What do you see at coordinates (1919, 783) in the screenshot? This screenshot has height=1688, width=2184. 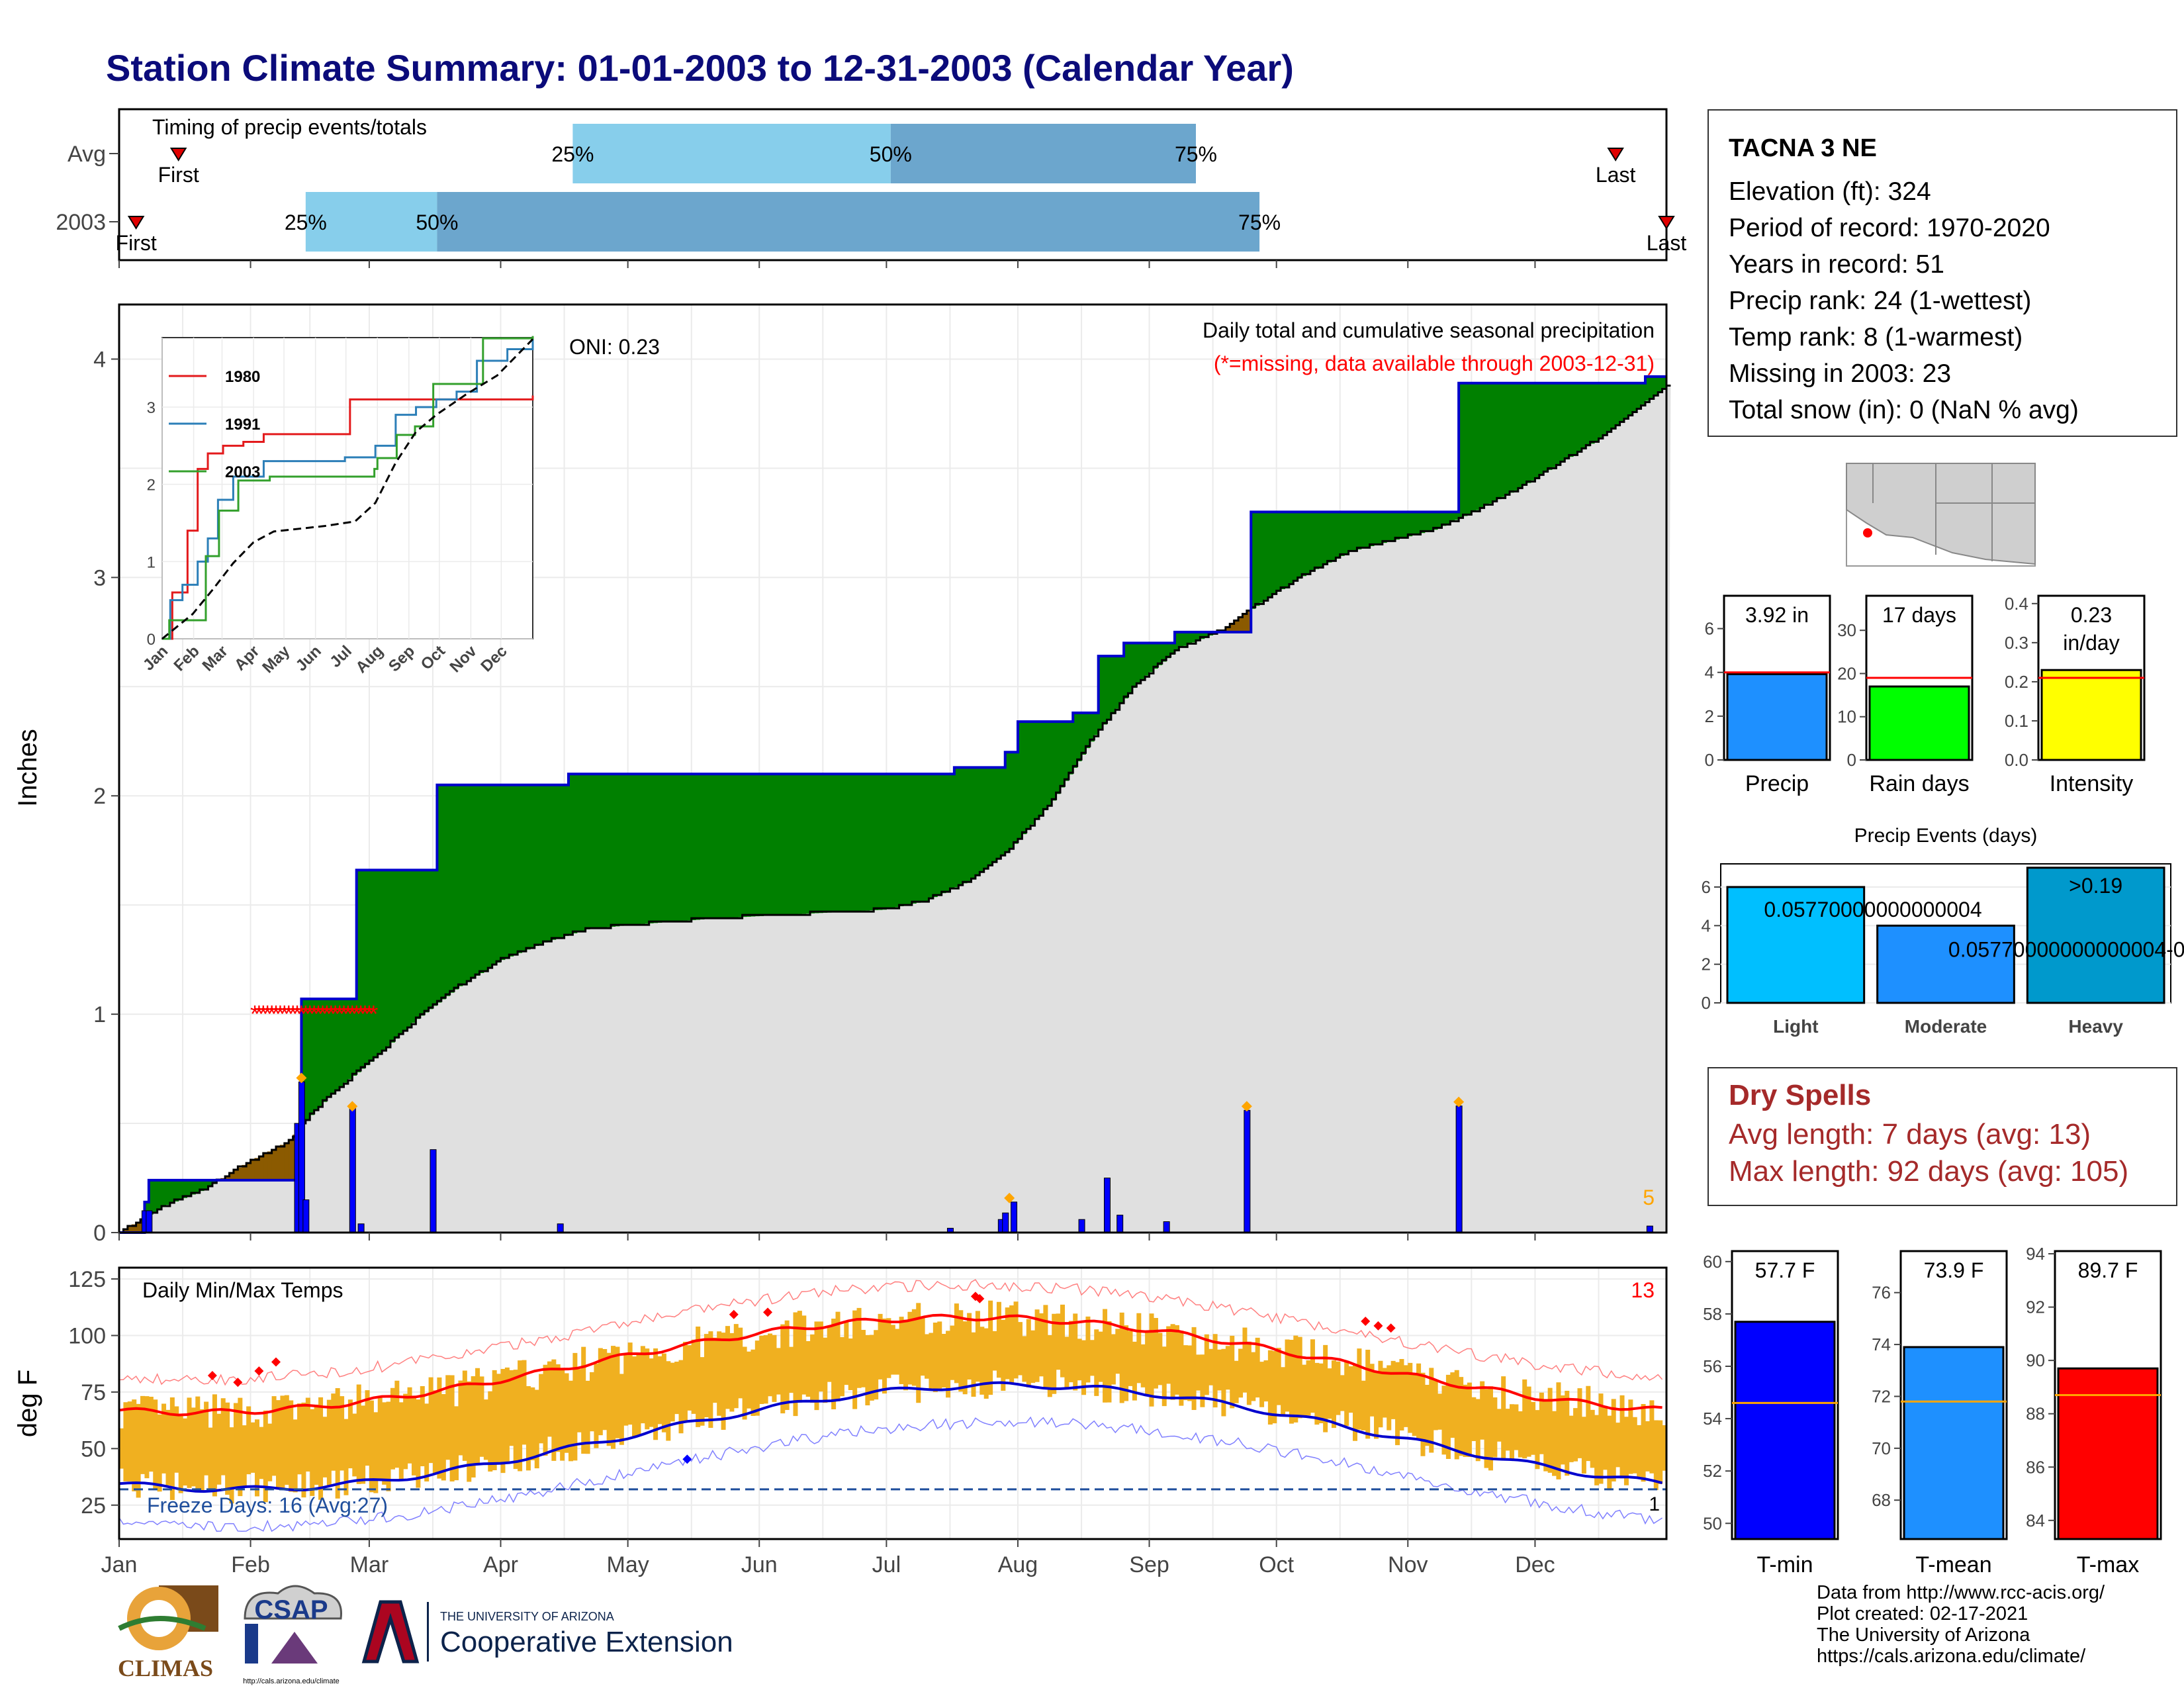 I see `summary-bar-label: Rain days` at bounding box center [1919, 783].